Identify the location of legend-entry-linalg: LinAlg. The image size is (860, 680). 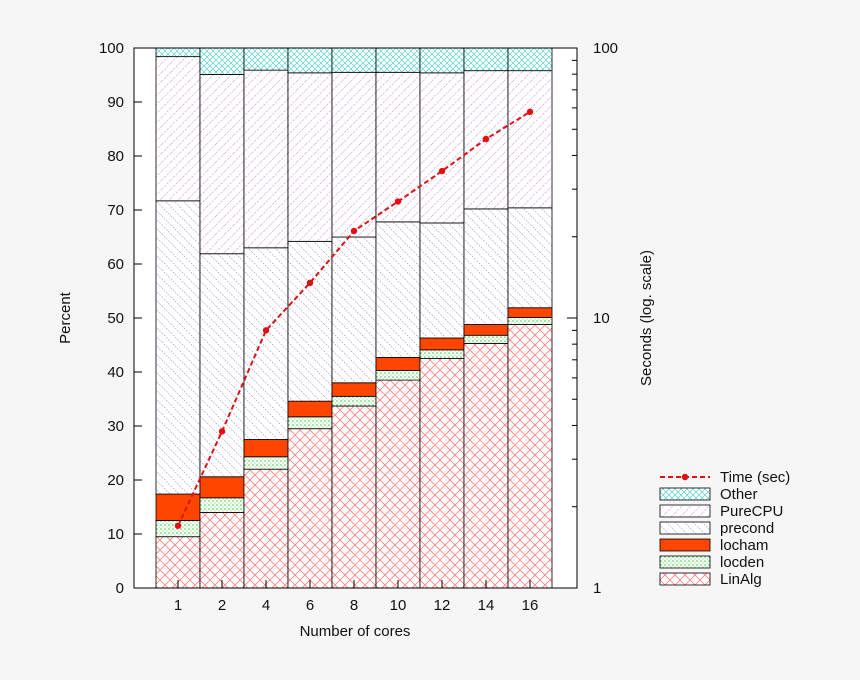
(710, 579).